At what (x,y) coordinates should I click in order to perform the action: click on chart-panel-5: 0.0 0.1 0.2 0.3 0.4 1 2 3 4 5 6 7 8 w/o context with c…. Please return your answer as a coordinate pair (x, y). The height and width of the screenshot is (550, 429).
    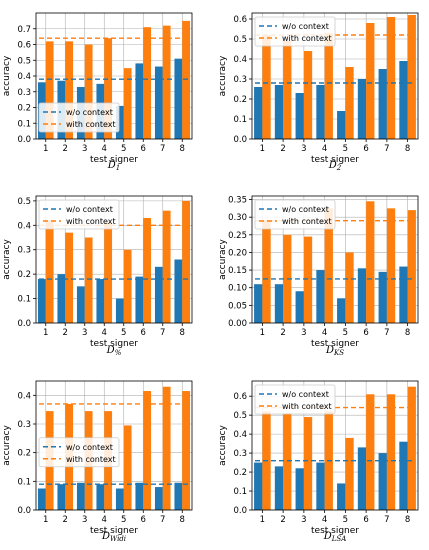
    Looking at the image, I should click on (97, 461).